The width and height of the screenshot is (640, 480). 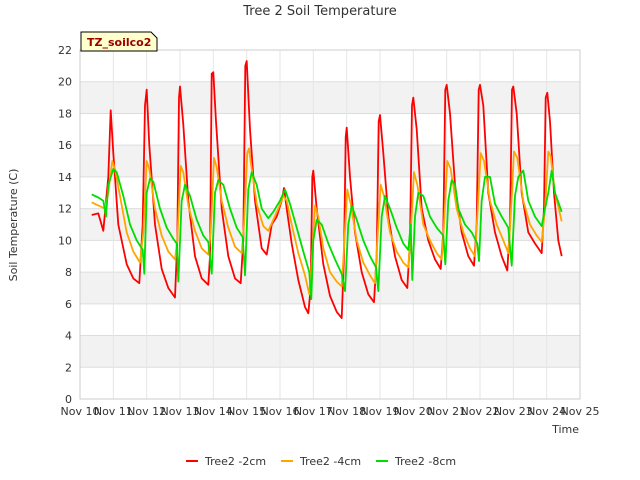 I want to click on y-tick-label: 16, so click(x=65, y=145).